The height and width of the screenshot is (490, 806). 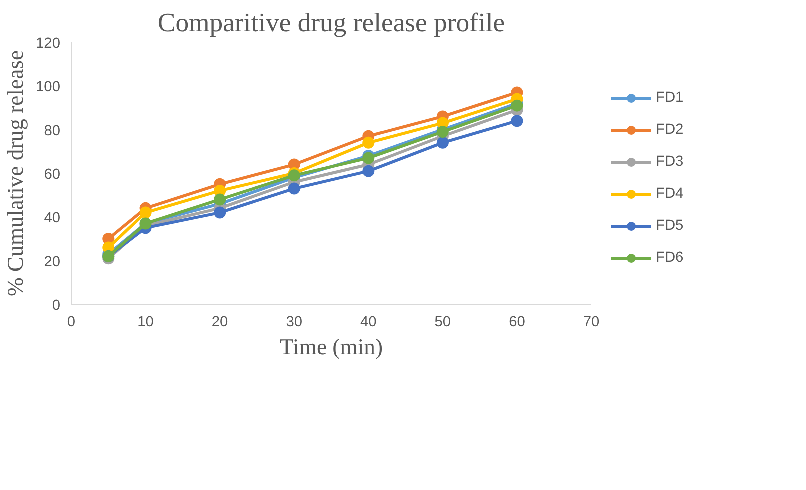 What do you see at coordinates (71, 322) in the screenshot?
I see `x-tick-label: 0` at bounding box center [71, 322].